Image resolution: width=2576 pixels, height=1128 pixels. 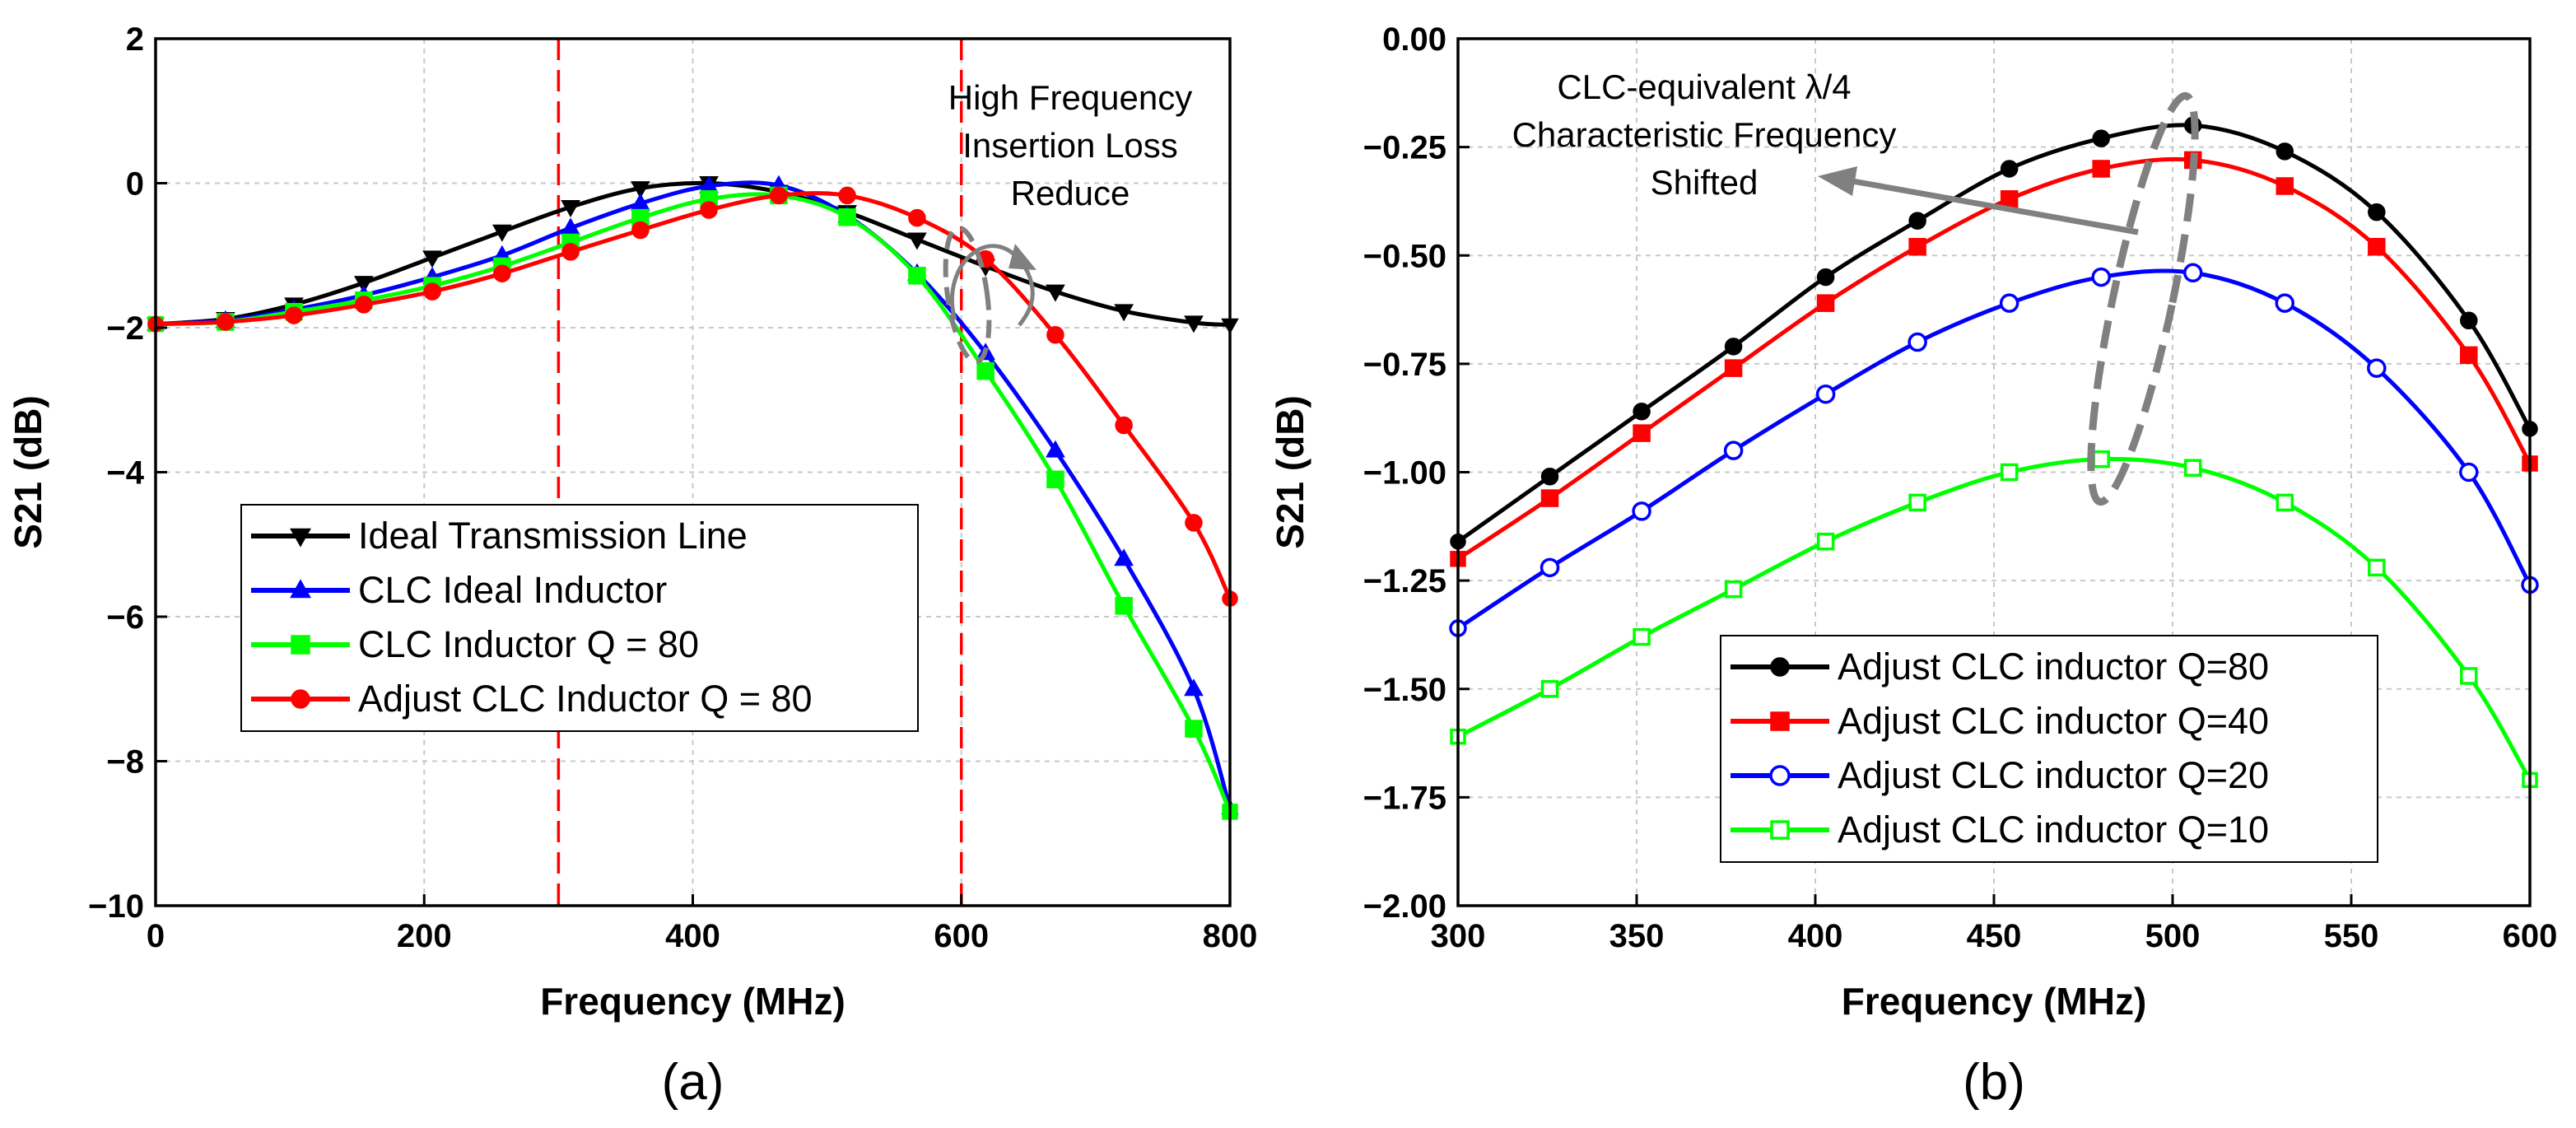 What do you see at coordinates (2000, 721) in the screenshot?
I see `legend-item: Adjust CLC inductor Q=40` at bounding box center [2000, 721].